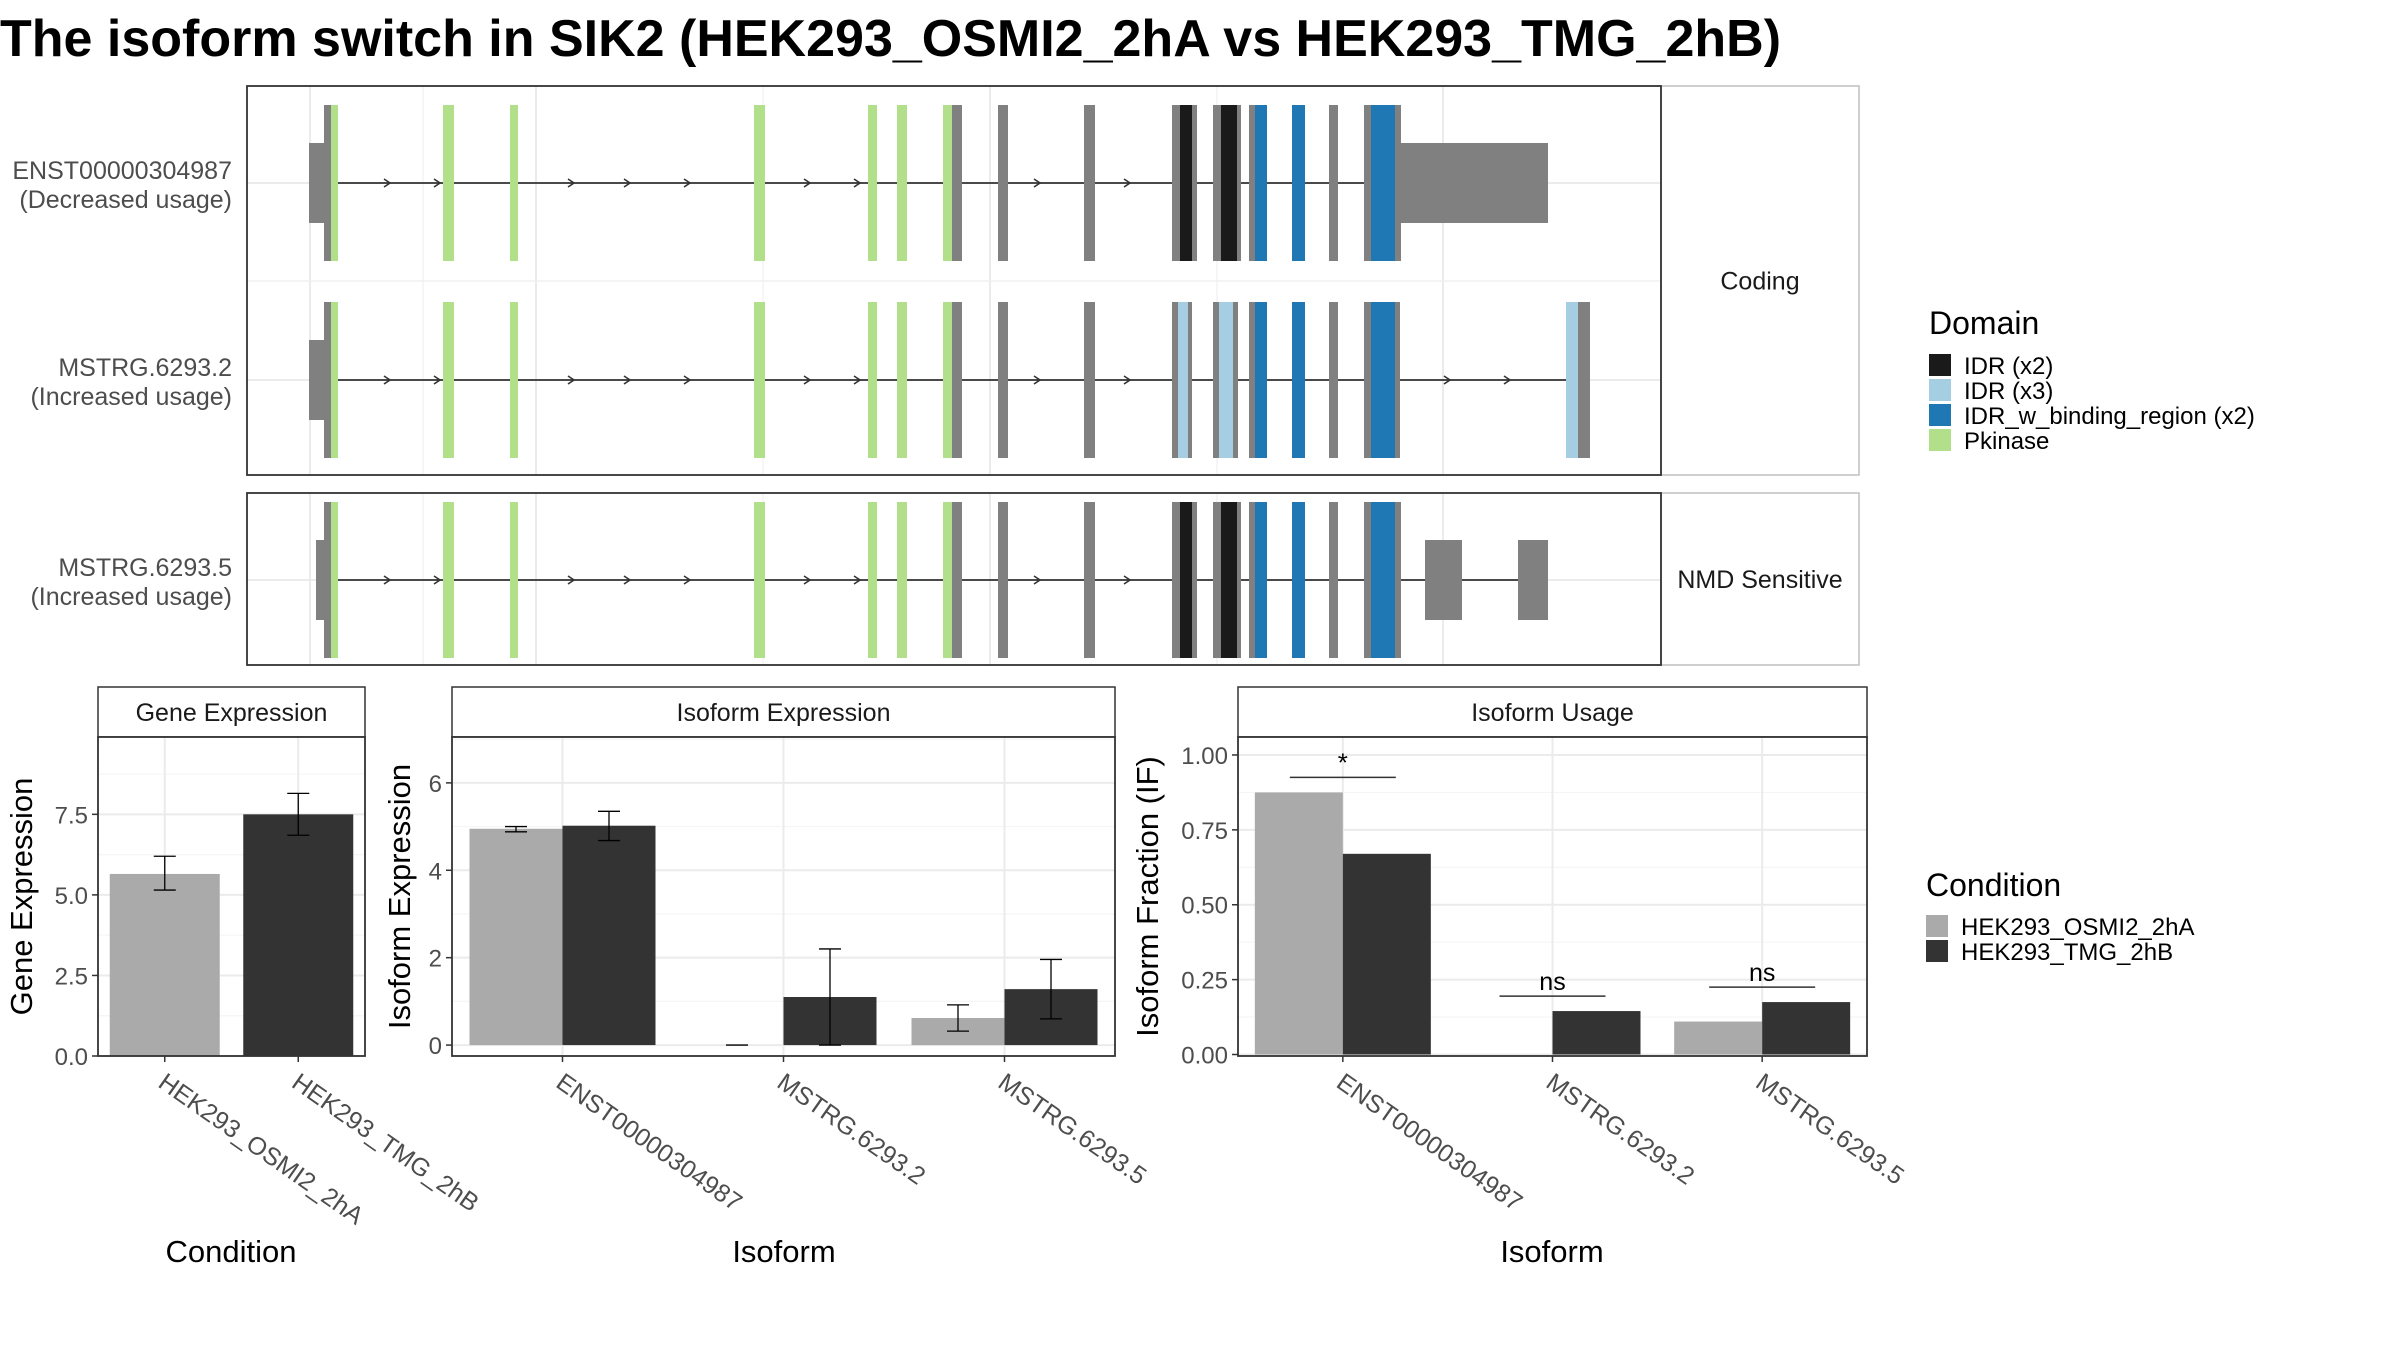 Image resolution: width=2400 pixels, height=1350 pixels. What do you see at coordinates (122, 171) in the screenshot?
I see `transcript-id-label: ENST00000304987` at bounding box center [122, 171].